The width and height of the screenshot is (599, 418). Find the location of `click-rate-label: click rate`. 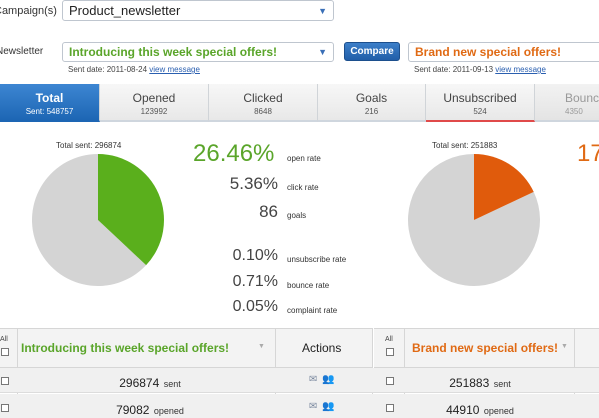

click-rate-label: click rate is located at coordinates (303, 187).